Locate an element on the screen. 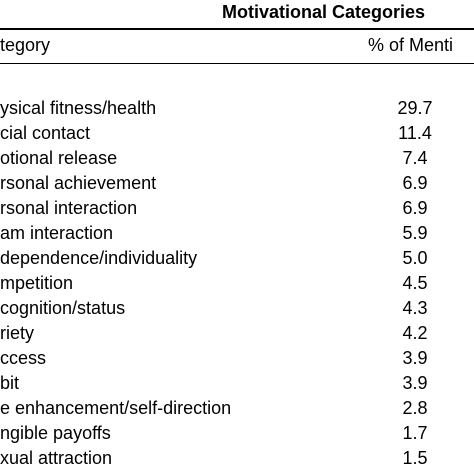 This screenshot has height=474, width=474. percent-cell: 11.4 is located at coordinates (415, 133).